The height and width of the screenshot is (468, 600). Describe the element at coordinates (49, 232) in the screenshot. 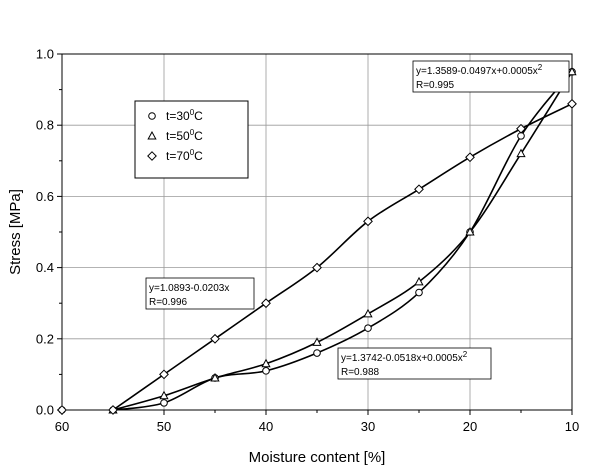

I see `y-axis-ticks: 0.0 0.2 0.4 0.6 0.8 1.0` at that location.